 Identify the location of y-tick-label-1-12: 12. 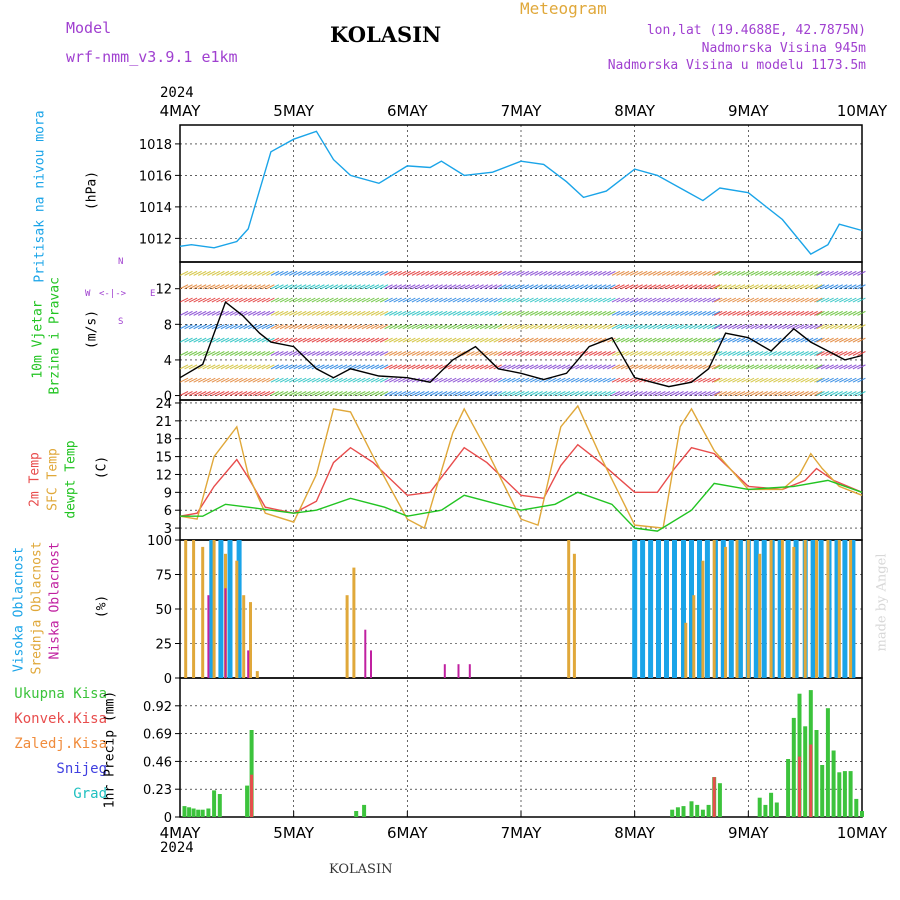
(163, 290).